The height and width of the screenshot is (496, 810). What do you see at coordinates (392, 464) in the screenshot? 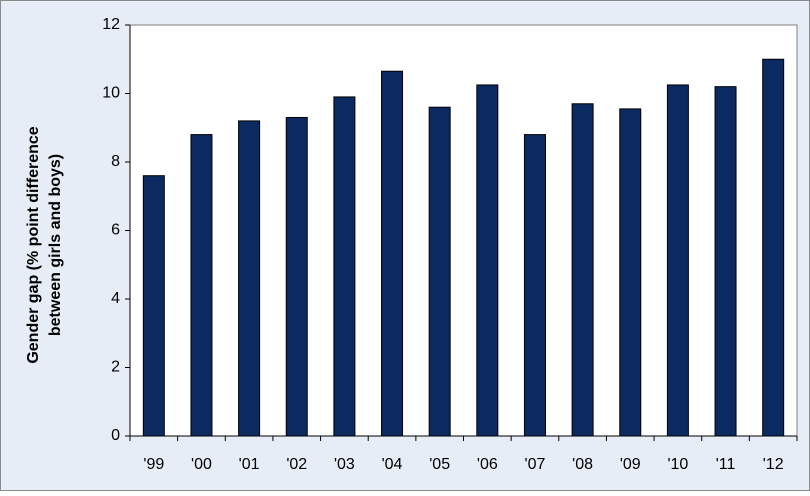
I see `x-tick-label: '04` at bounding box center [392, 464].